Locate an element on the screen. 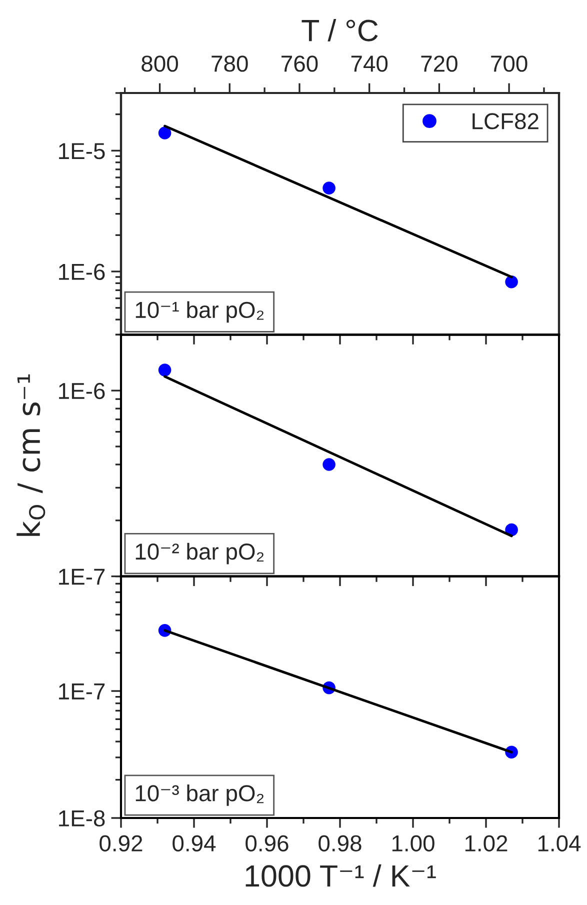 This screenshot has width=587, height=905. x-tick-label: 0.92 is located at coordinates (121, 843).